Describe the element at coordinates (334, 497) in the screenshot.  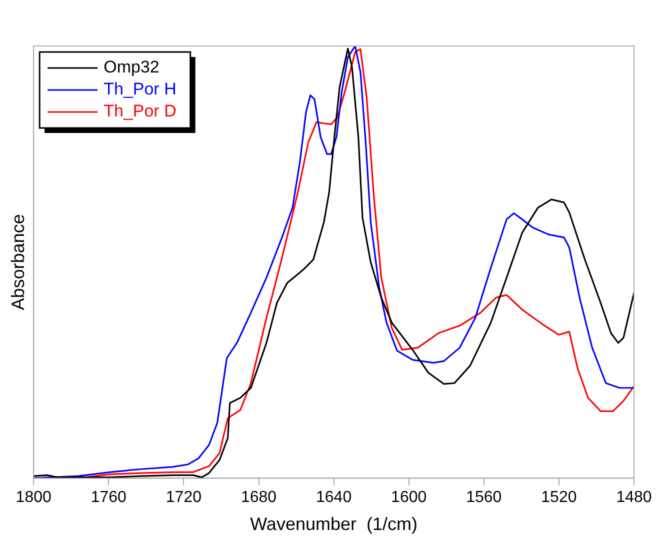
I see `x-tick-label: 1640` at that location.